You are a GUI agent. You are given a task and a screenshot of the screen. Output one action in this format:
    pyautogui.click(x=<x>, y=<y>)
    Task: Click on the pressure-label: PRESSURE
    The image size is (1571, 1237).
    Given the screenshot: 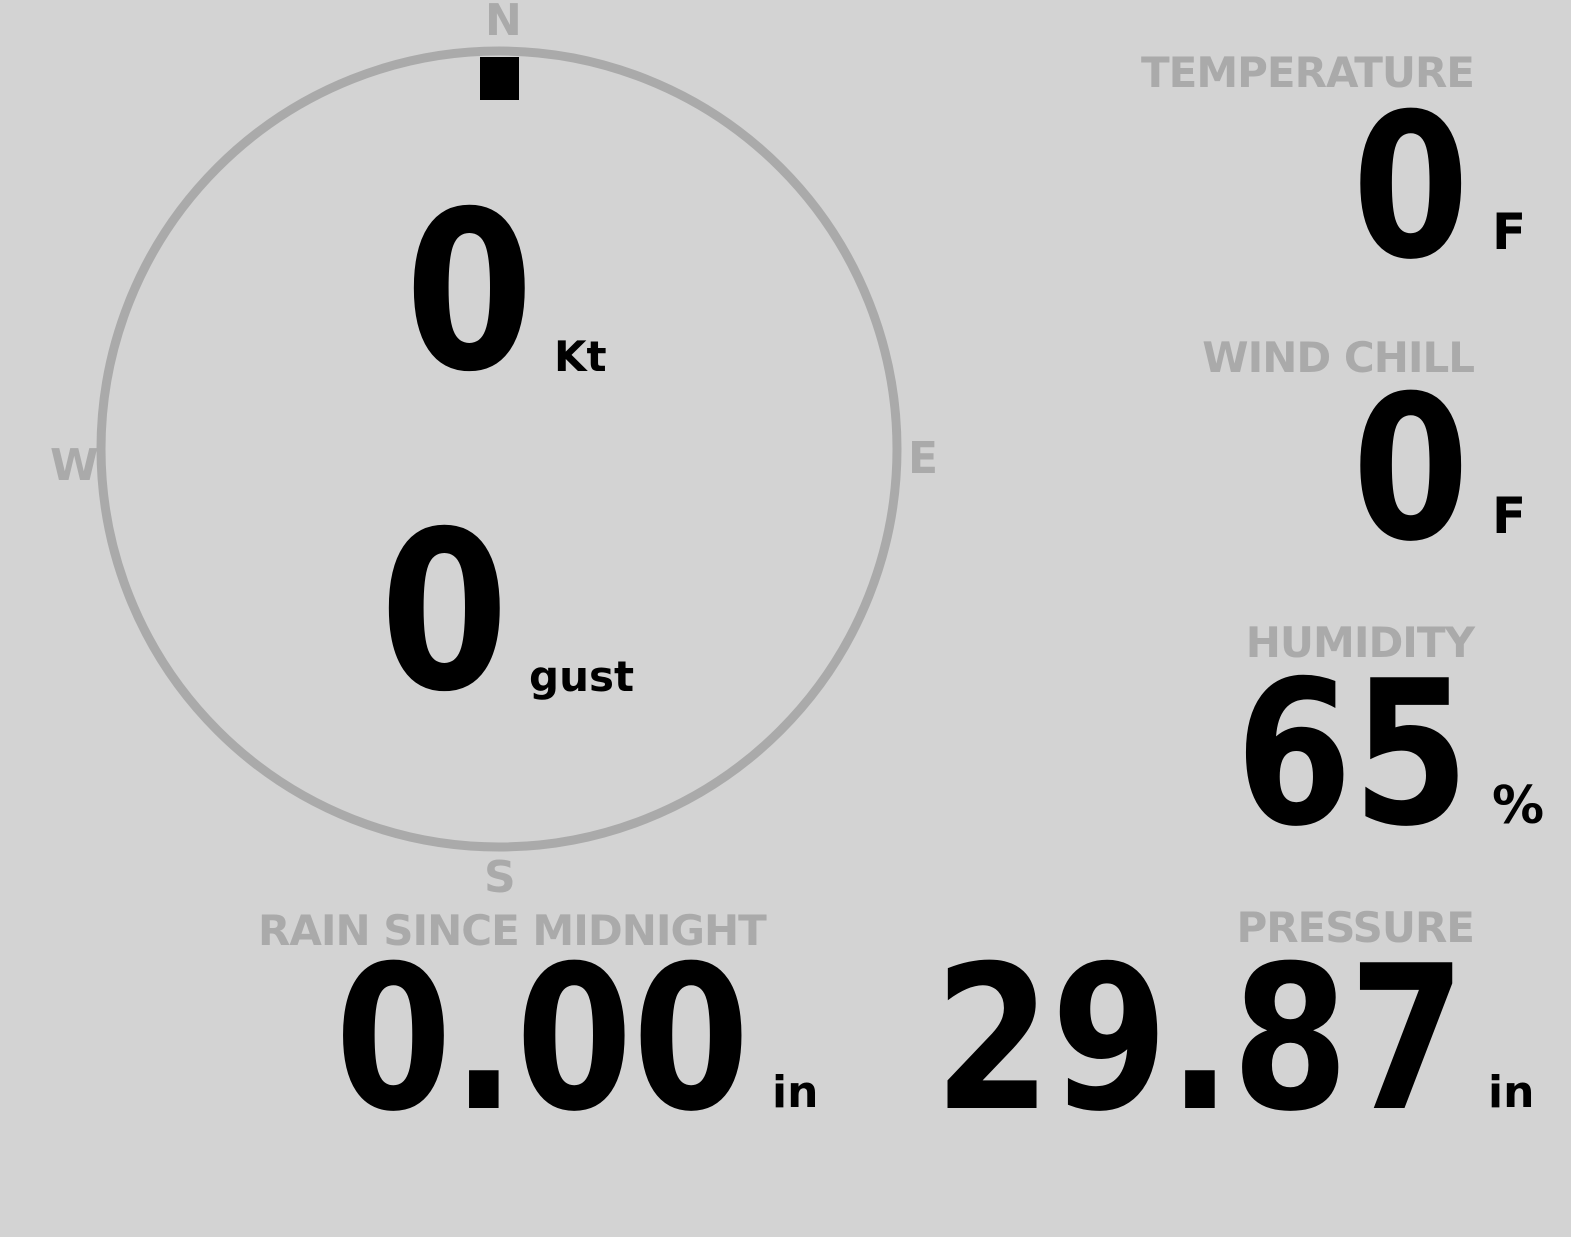 What is the action you would take?
    pyautogui.click(x=1355, y=927)
    